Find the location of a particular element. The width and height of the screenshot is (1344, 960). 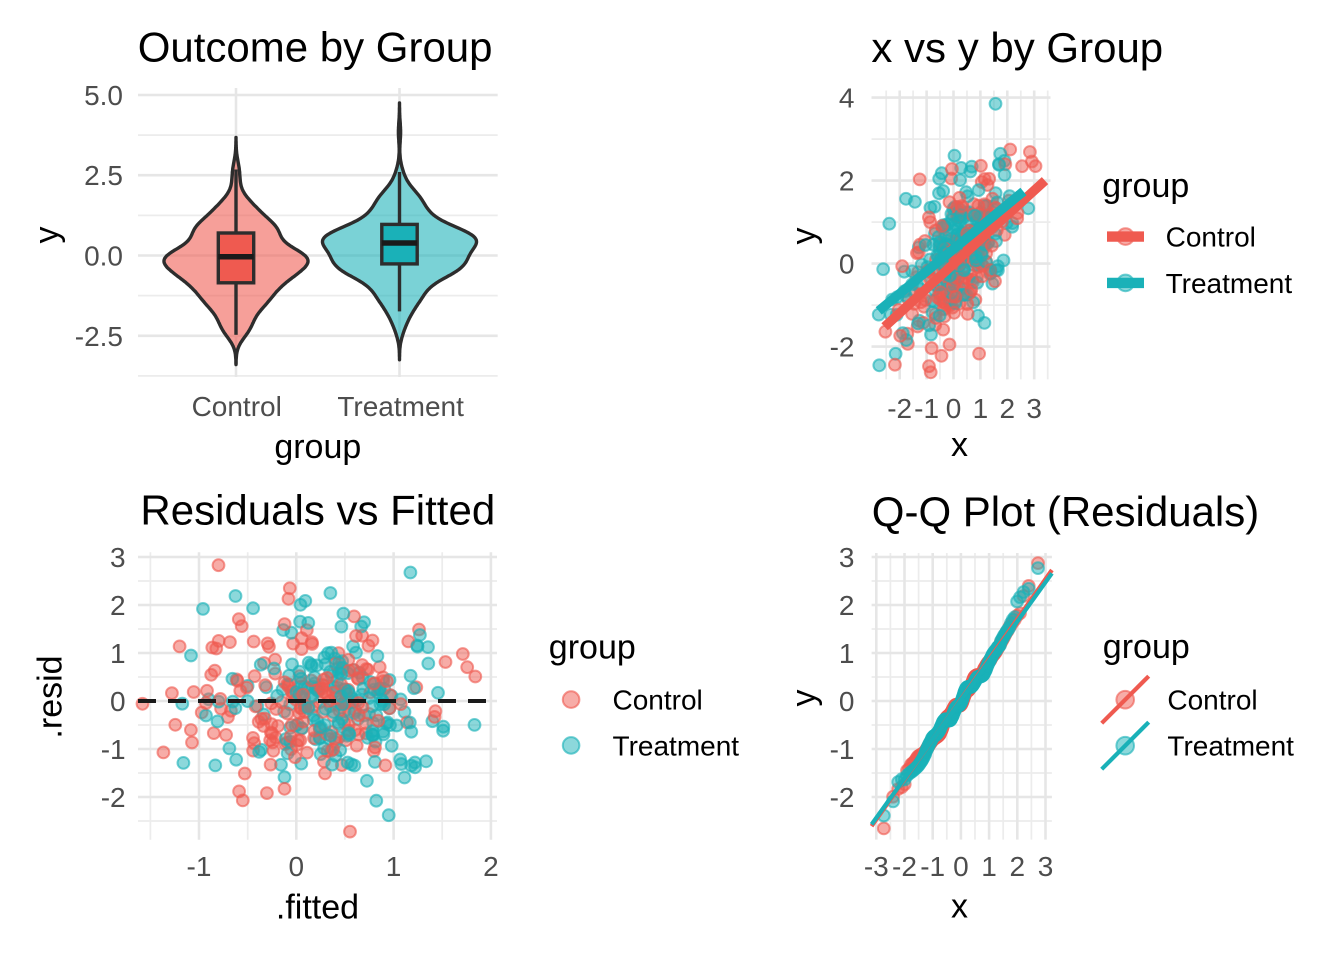

svg-text: x vs y by Group is located at coordinates (1017, 47).